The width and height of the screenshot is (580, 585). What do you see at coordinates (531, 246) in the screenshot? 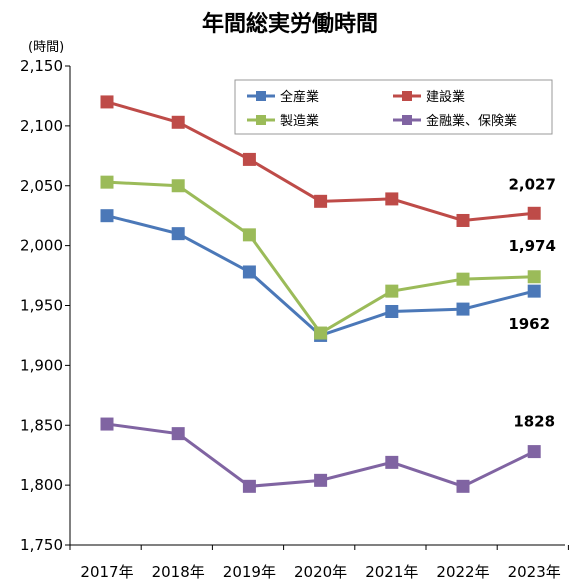
I see `end-value-label: 1,974` at bounding box center [531, 246].